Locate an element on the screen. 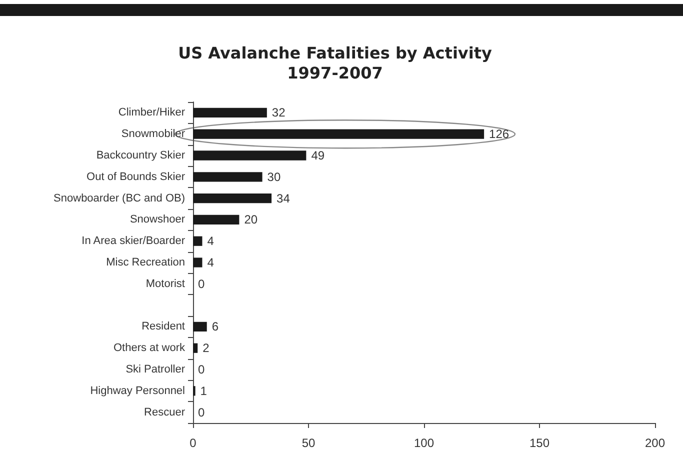  y-tick-label: Highway Personnel is located at coordinates (137, 390).